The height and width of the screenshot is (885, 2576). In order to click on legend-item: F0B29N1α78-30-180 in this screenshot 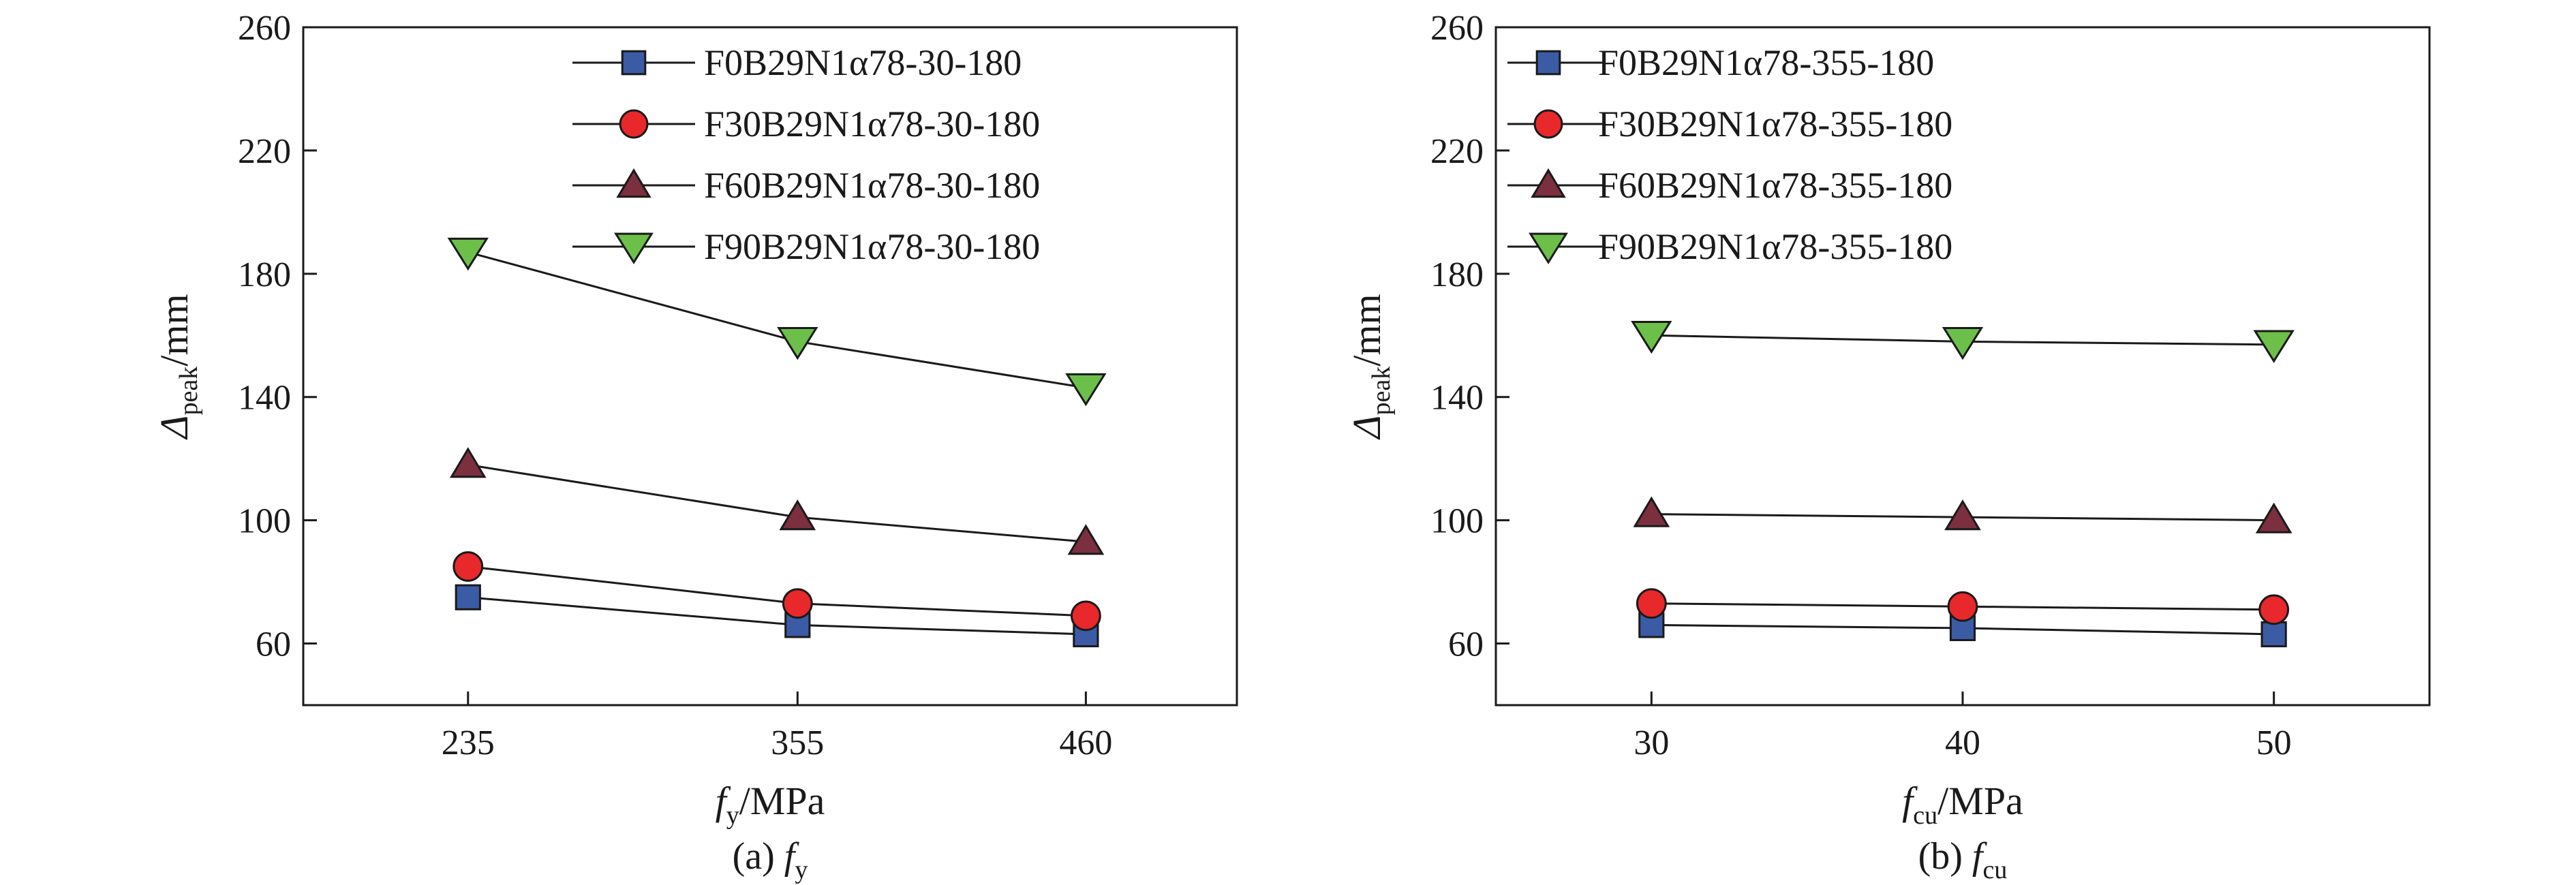, I will do `click(797, 62)`.